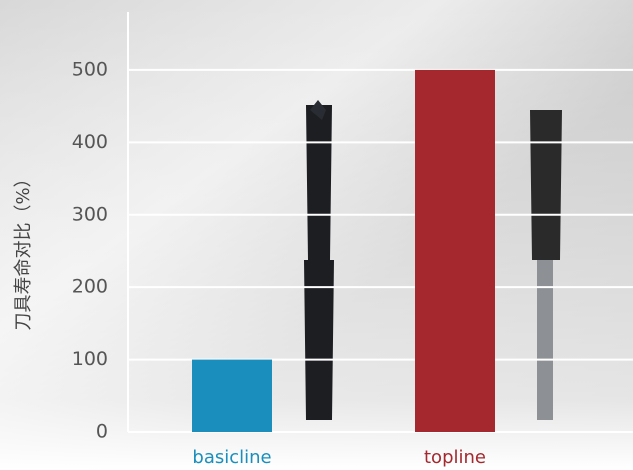  What do you see at coordinates (102, 432) in the screenshot?
I see `y-tick-label: 0` at bounding box center [102, 432].